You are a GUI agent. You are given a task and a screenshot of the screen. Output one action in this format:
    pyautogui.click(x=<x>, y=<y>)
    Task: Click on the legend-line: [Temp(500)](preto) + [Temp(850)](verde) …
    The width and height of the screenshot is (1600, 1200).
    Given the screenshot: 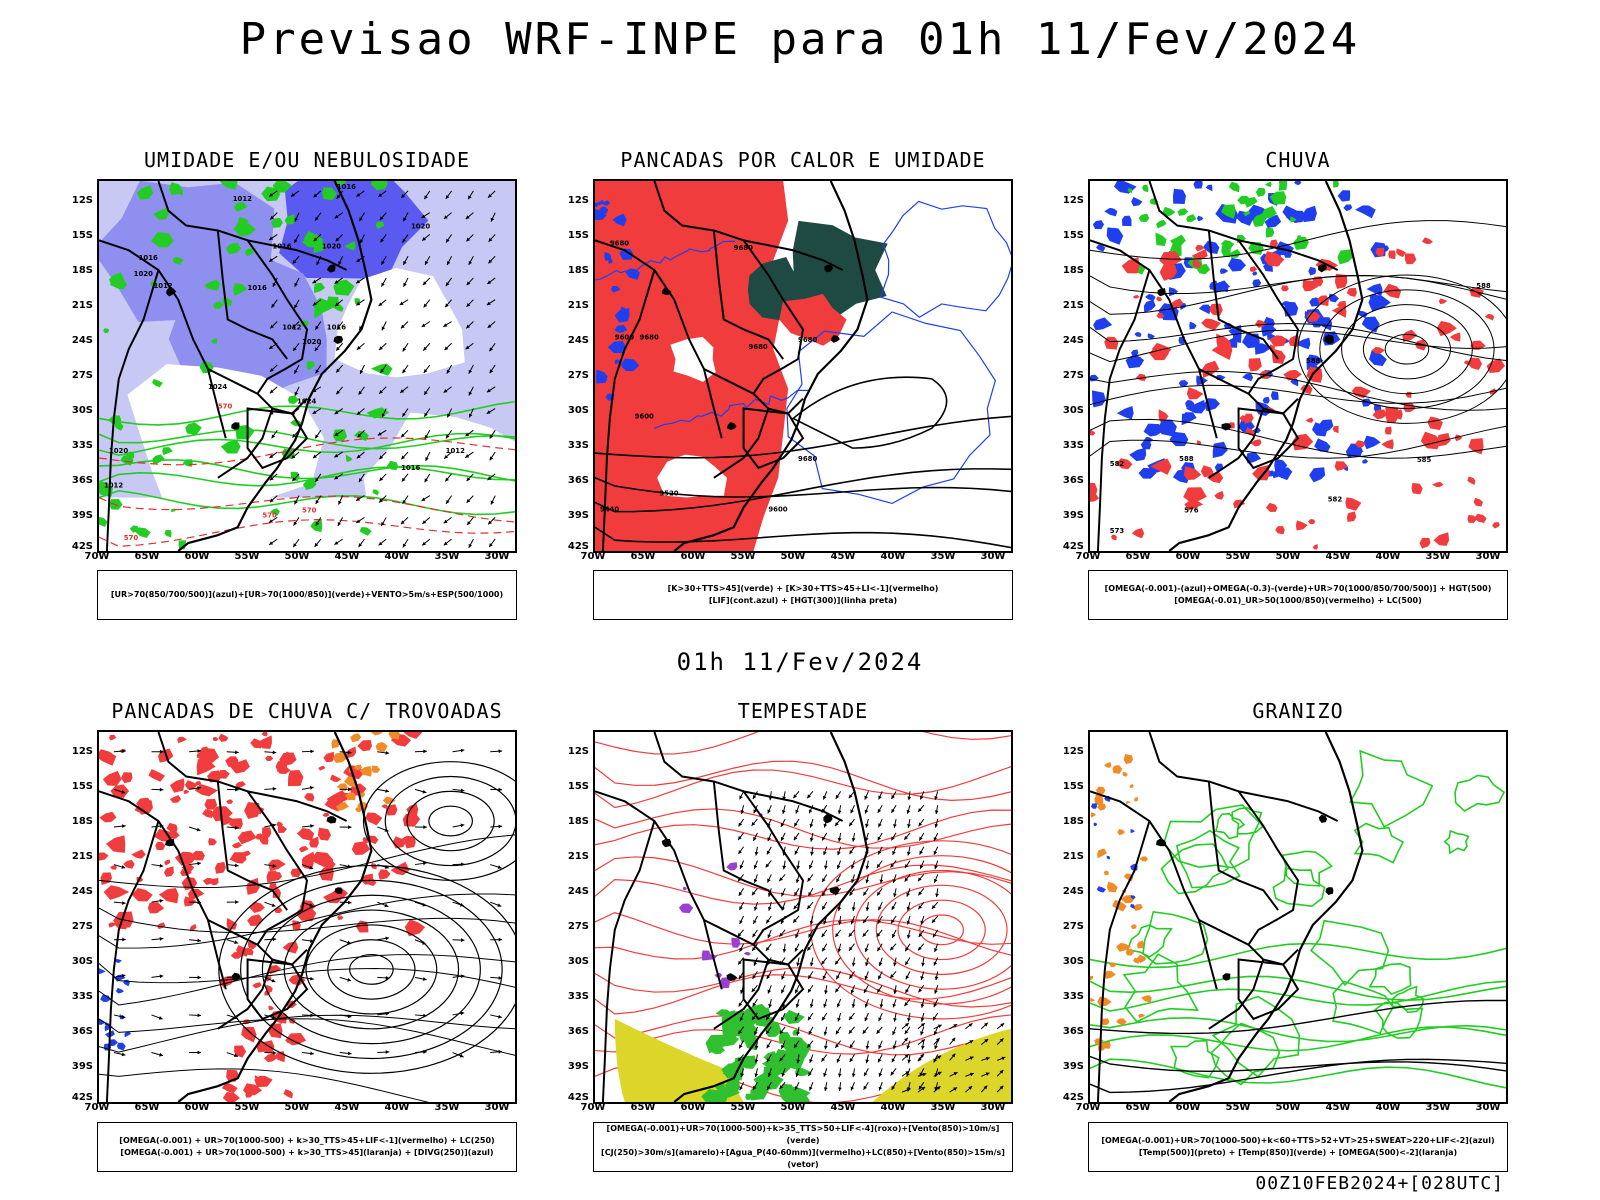 What is the action you would take?
    pyautogui.click(x=1298, y=1152)
    